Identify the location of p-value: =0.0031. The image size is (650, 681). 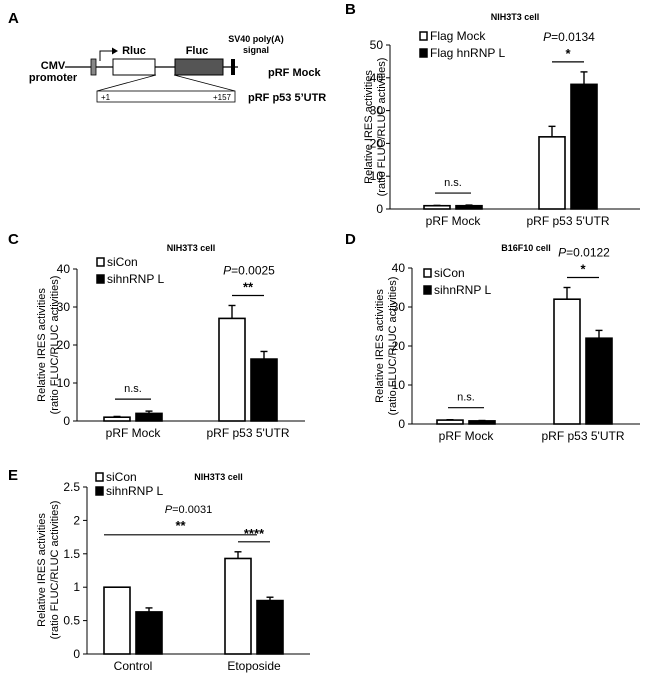
(192, 510).